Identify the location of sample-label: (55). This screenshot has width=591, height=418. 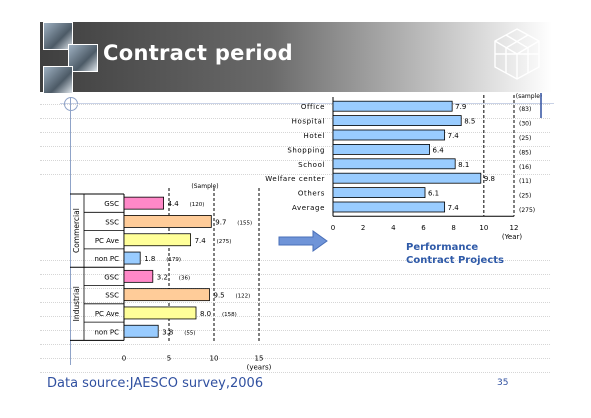
(189, 333).